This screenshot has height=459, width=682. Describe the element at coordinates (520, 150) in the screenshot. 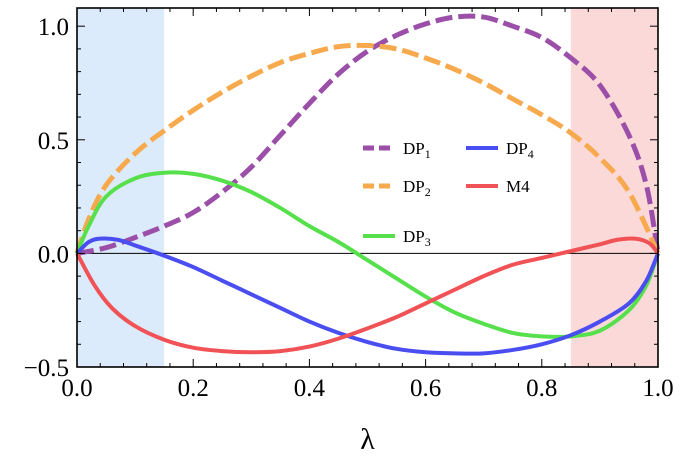

I see `legend-label-dp4: DP4` at that location.